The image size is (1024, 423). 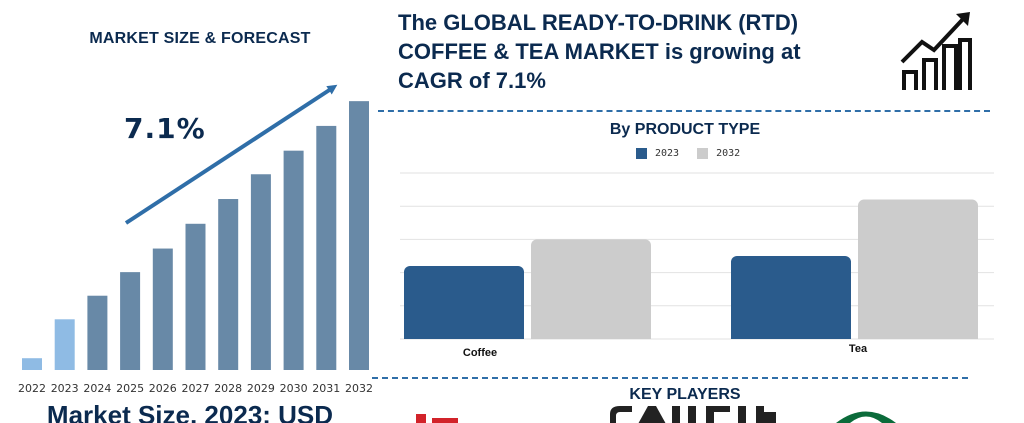 What do you see at coordinates (130, 388) in the screenshot?
I see `forecast-tick-2025: 2025` at bounding box center [130, 388].